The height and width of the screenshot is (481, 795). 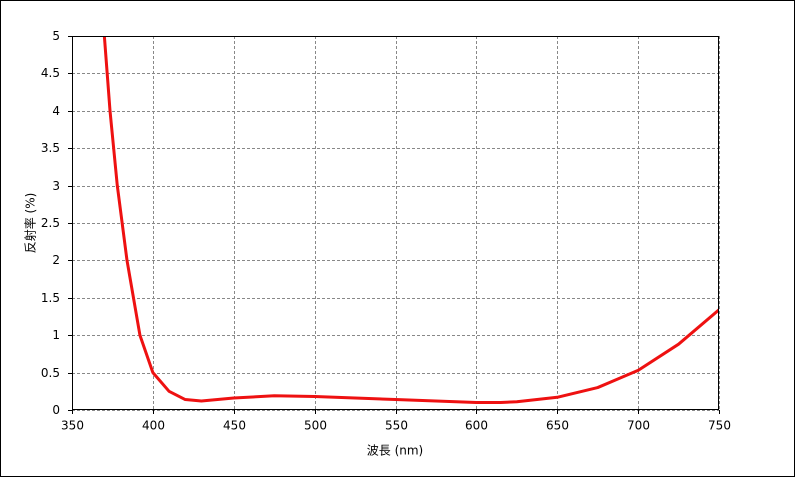 What do you see at coordinates (50, 73) in the screenshot?
I see `y-tick-label: 4.5` at bounding box center [50, 73].